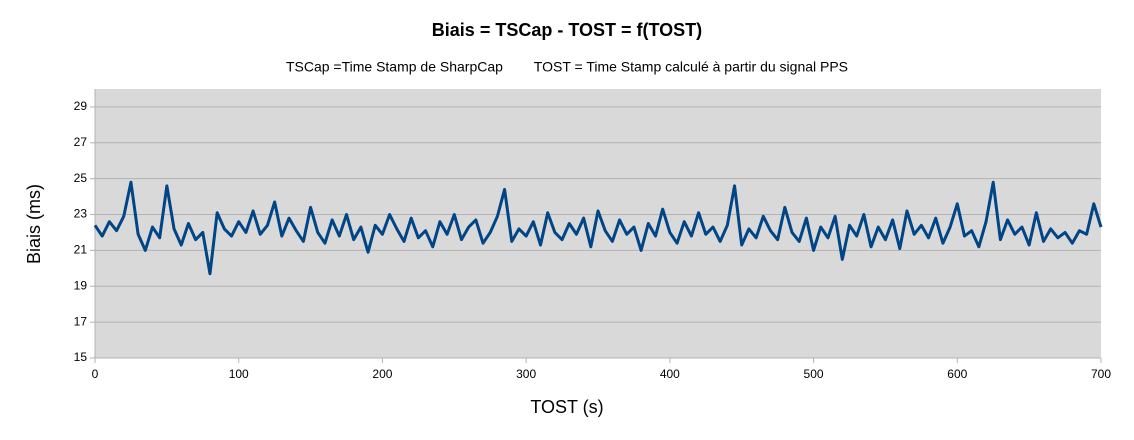  I want to click on y-tick-label: 23, so click(81, 214).